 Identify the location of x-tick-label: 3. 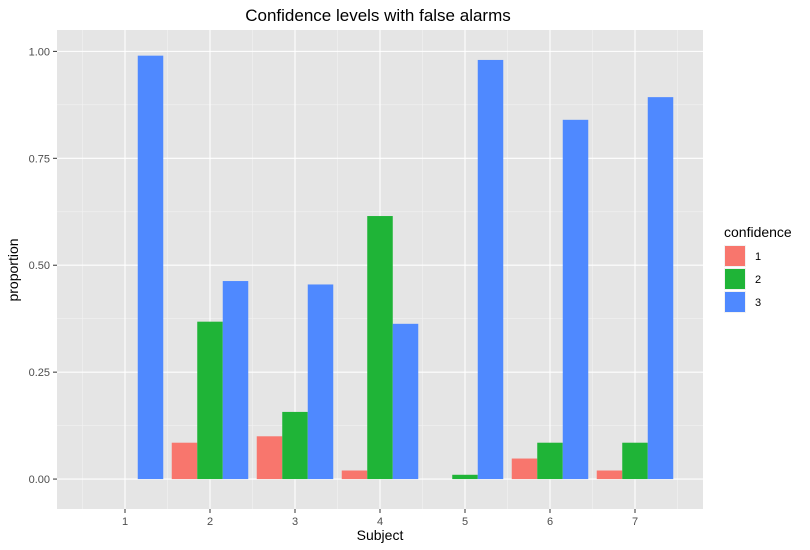
(295, 522).